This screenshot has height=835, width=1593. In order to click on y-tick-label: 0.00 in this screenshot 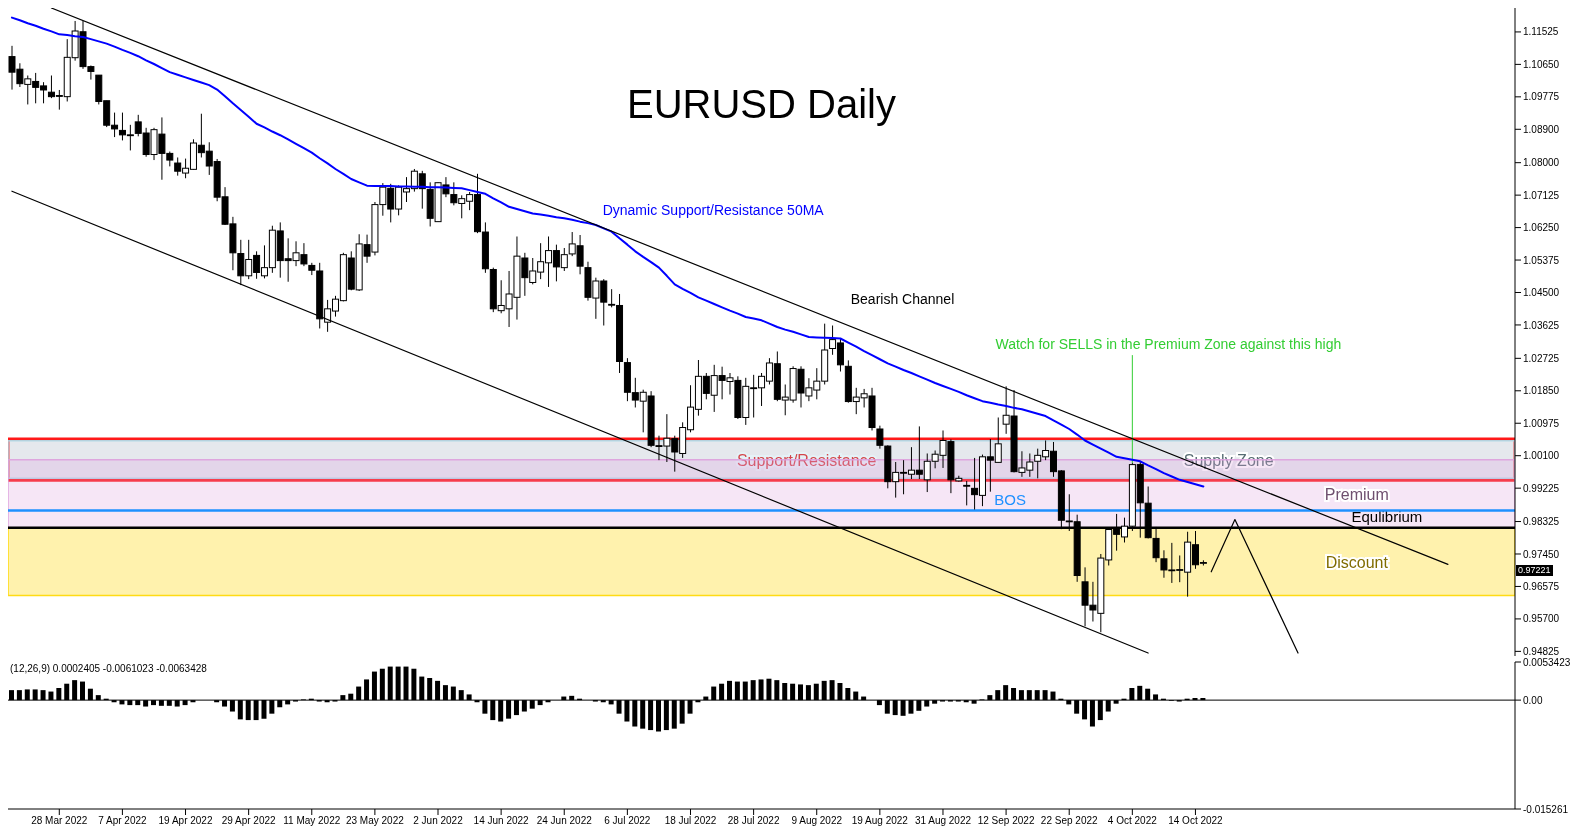, I will do `click(1533, 700)`.